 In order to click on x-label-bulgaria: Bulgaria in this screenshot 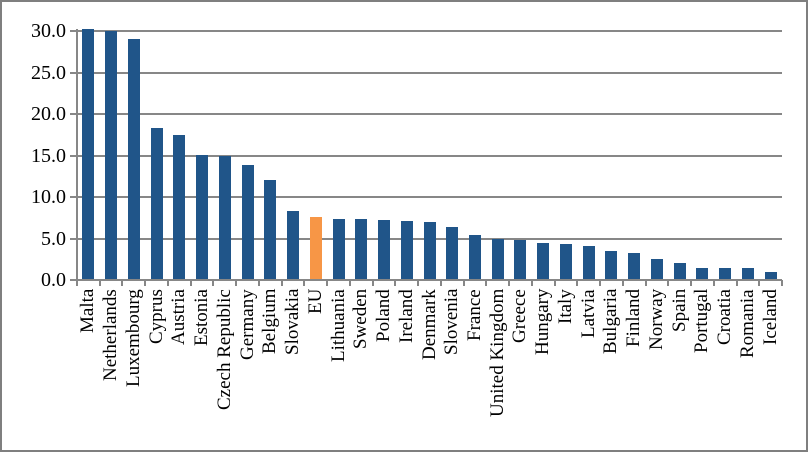, I will do `click(611, 322)`.